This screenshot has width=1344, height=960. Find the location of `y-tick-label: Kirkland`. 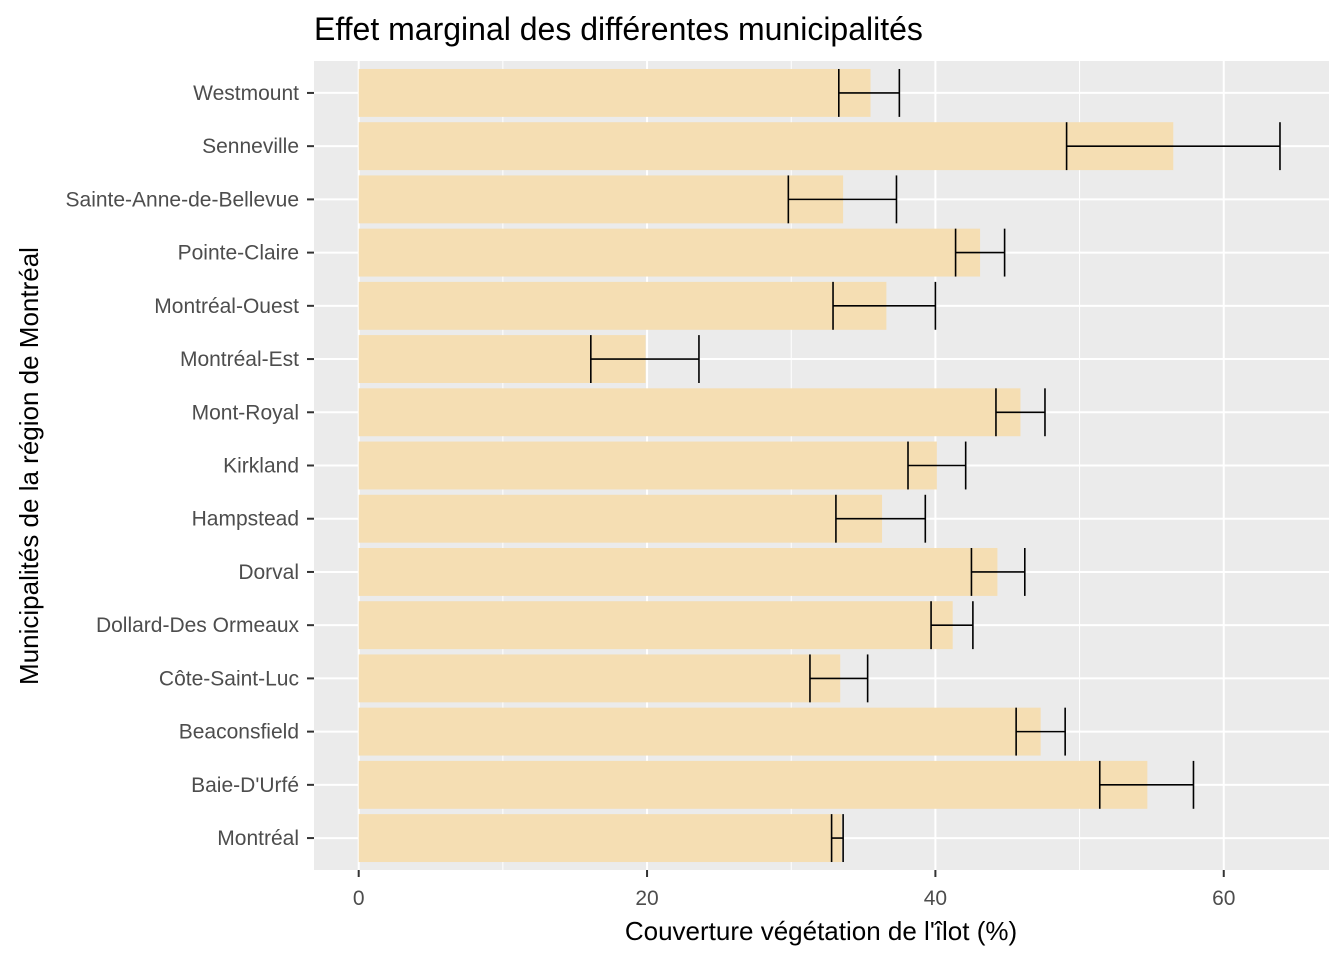

y-tick-label: Kirkland is located at coordinates (261, 466).